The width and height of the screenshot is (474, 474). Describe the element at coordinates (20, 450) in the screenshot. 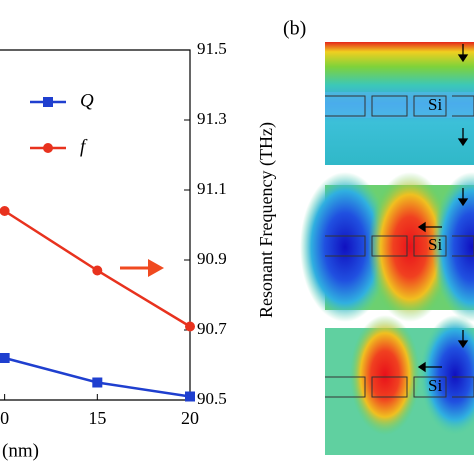

I see `x-axis-label: (nm)` at that location.